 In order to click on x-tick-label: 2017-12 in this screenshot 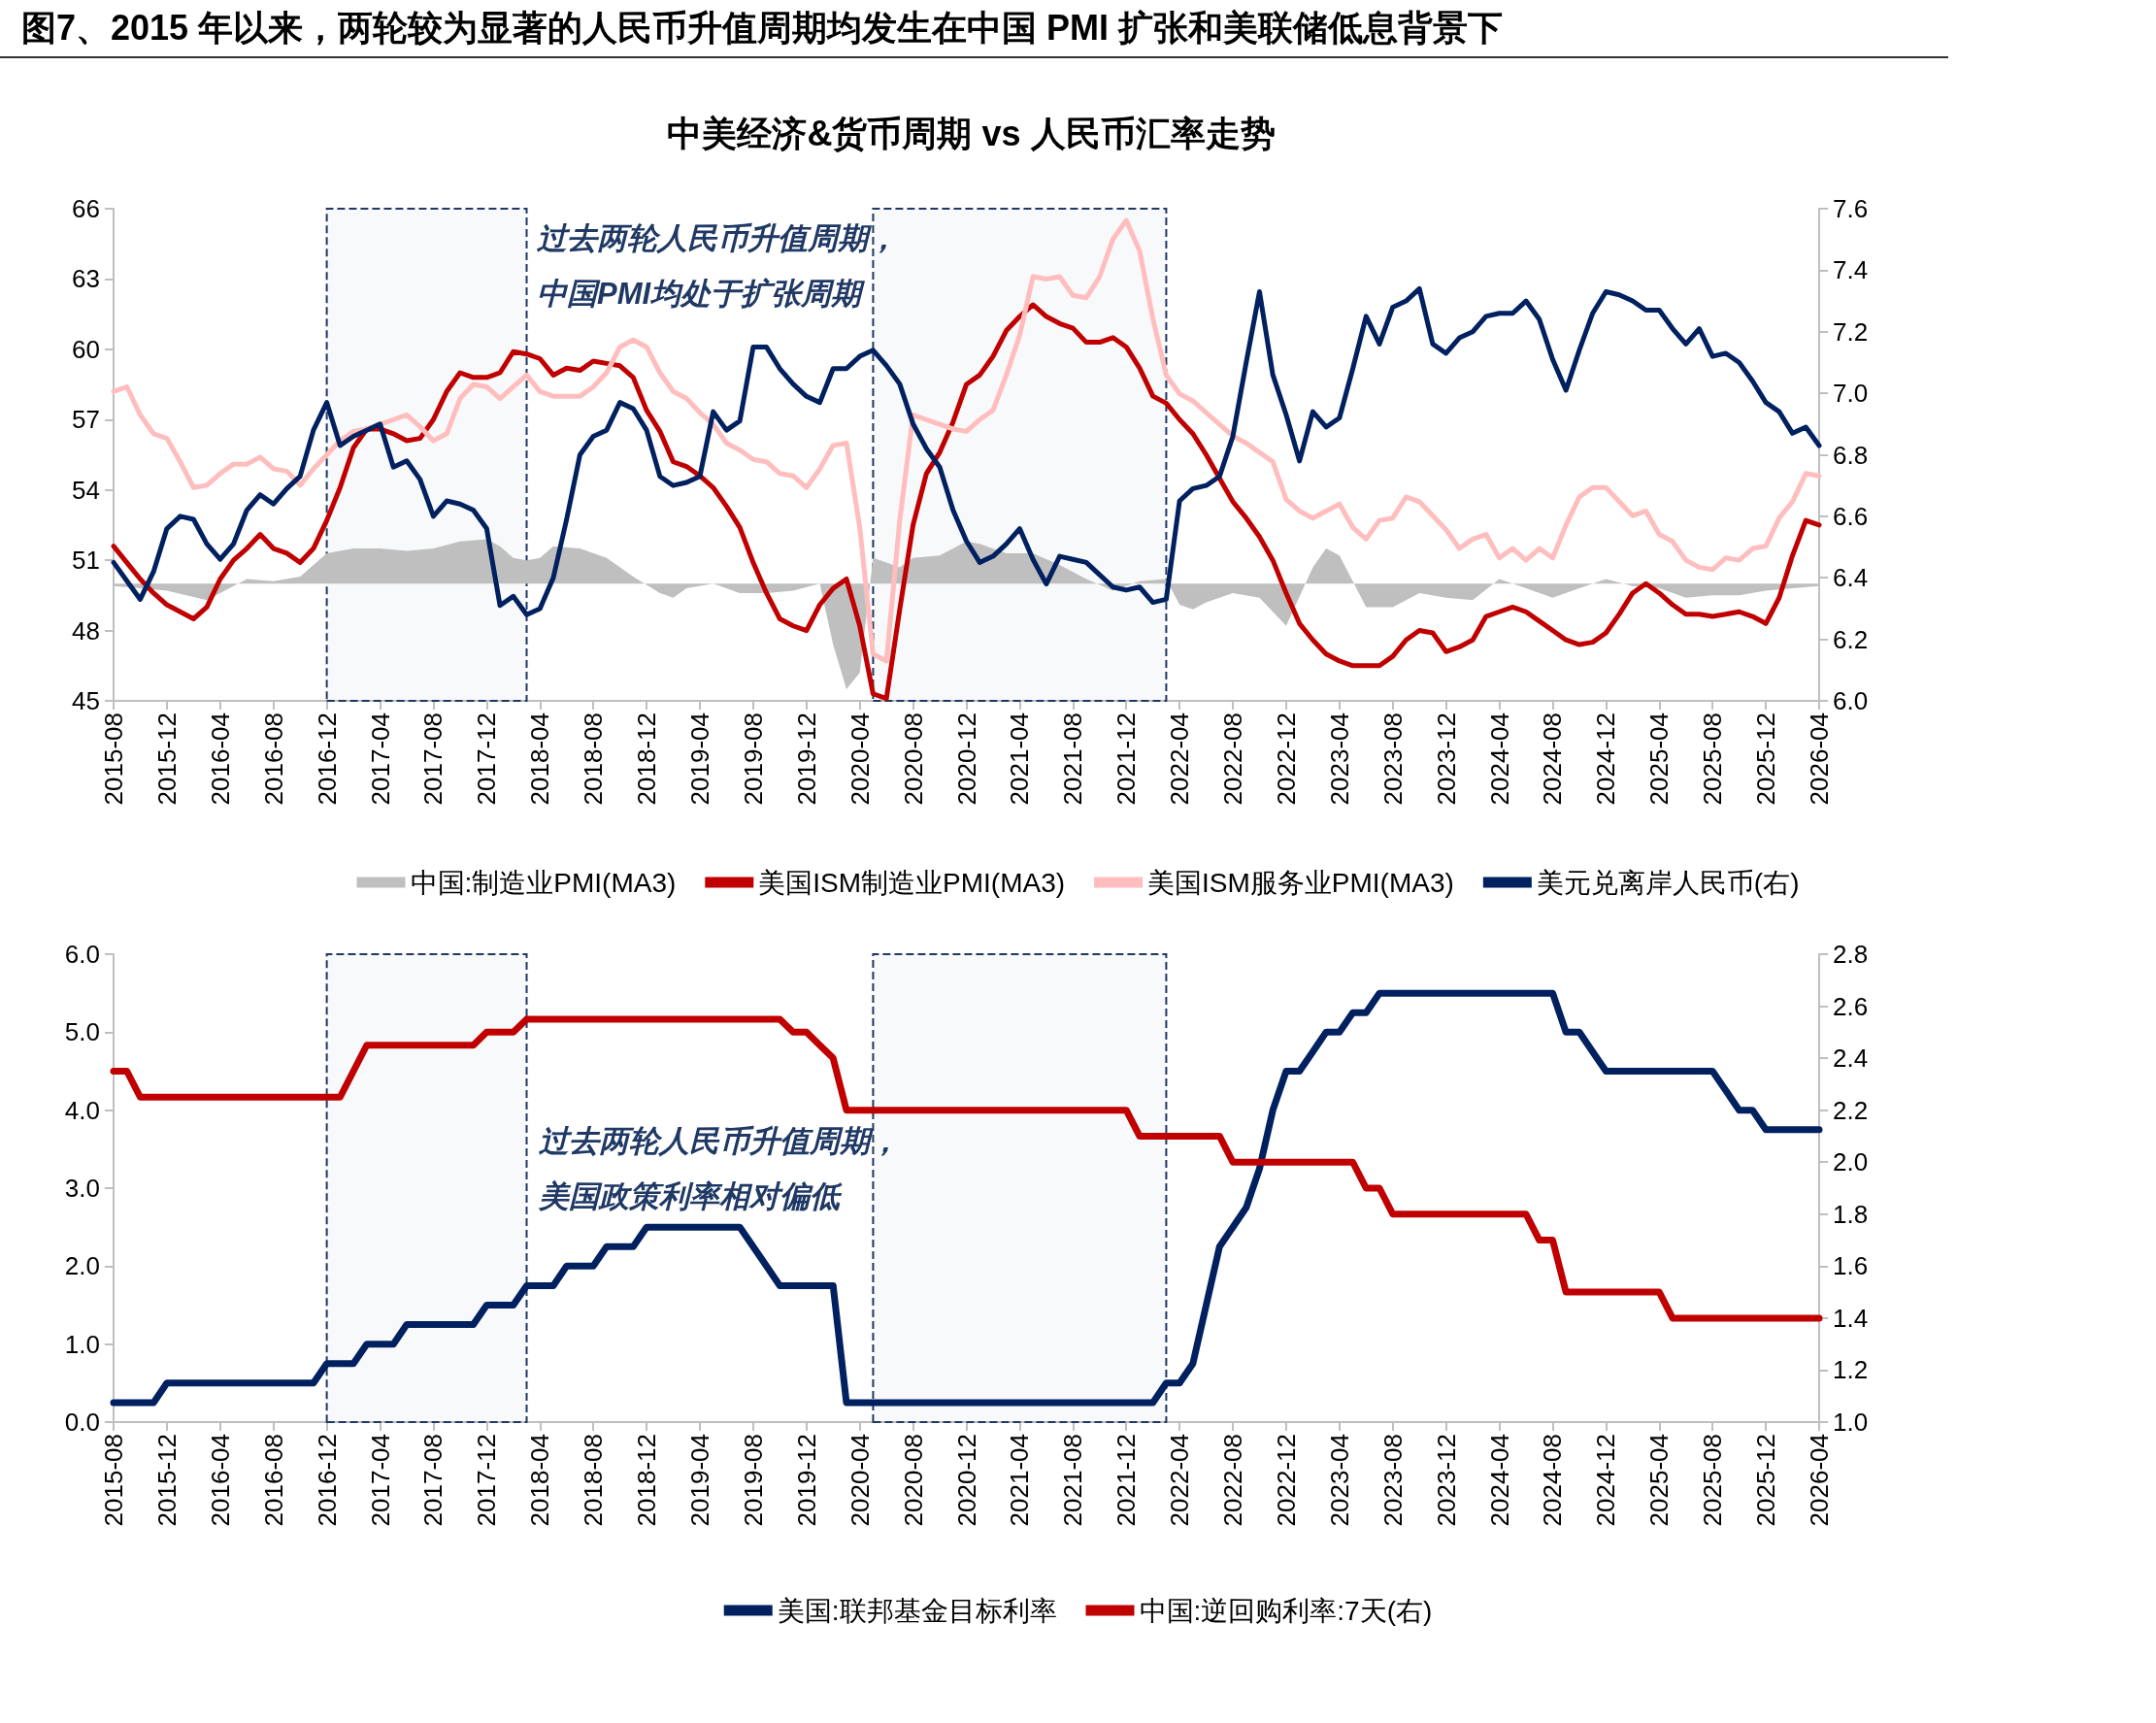, I will do `click(487, 759)`.